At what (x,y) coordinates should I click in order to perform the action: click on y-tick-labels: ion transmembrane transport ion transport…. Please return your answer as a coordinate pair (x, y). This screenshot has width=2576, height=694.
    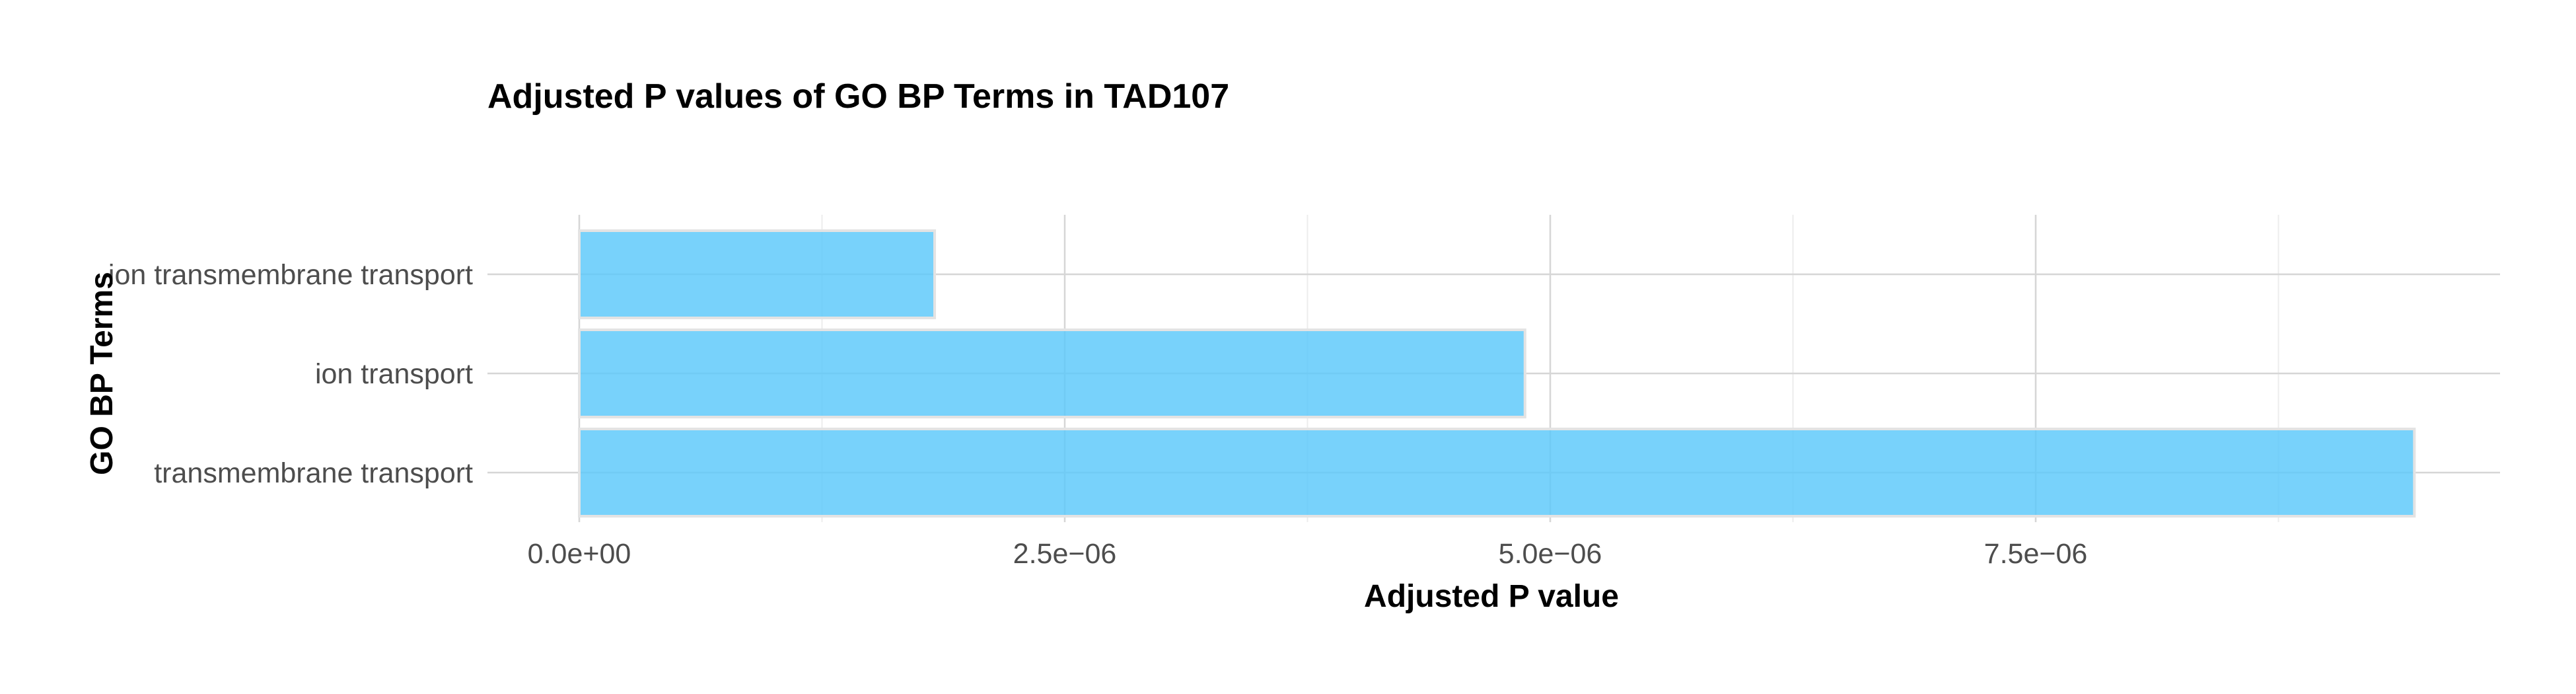
    Looking at the image, I should click on (290, 374).